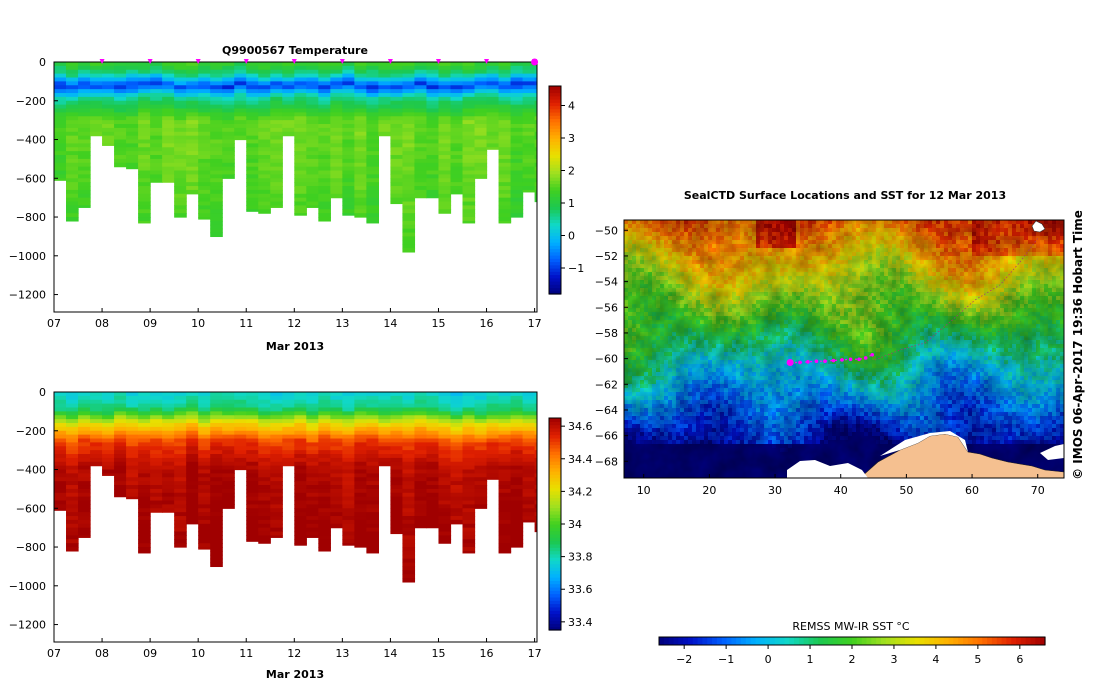 The height and width of the screenshot is (700, 1099). Describe the element at coordinates (580, 491) in the screenshot. I see `colorbar-tick-label: 34.2` at that location.